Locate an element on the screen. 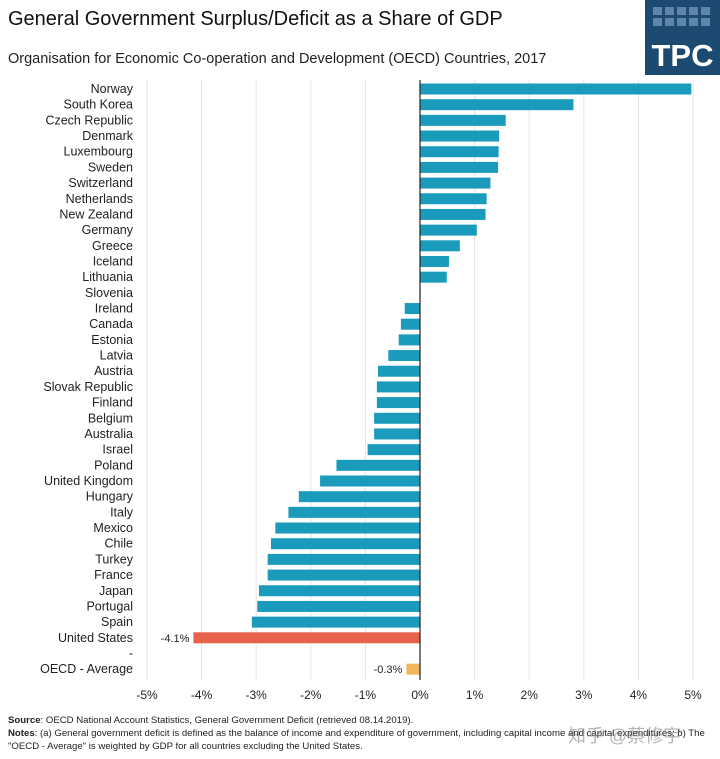 Image resolution: width=720 pixels, height=759 pixels. data-label: -4.1% is located at coordinates (175, 639).